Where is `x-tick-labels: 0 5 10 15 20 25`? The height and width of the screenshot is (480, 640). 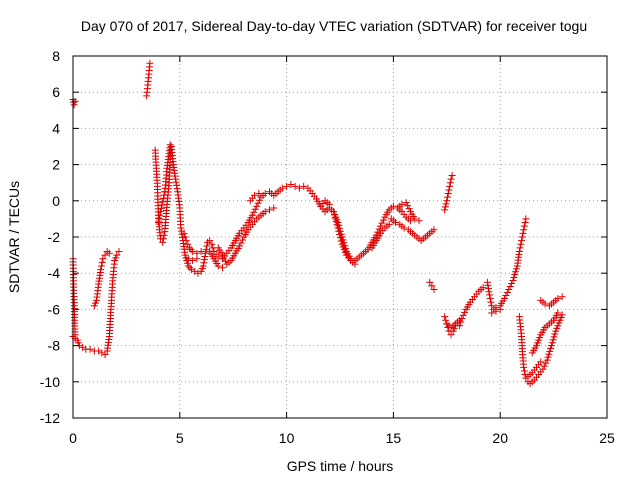
x-tick-labels: 0 5 10 15 20 25 is located at coordinates (342, 438).